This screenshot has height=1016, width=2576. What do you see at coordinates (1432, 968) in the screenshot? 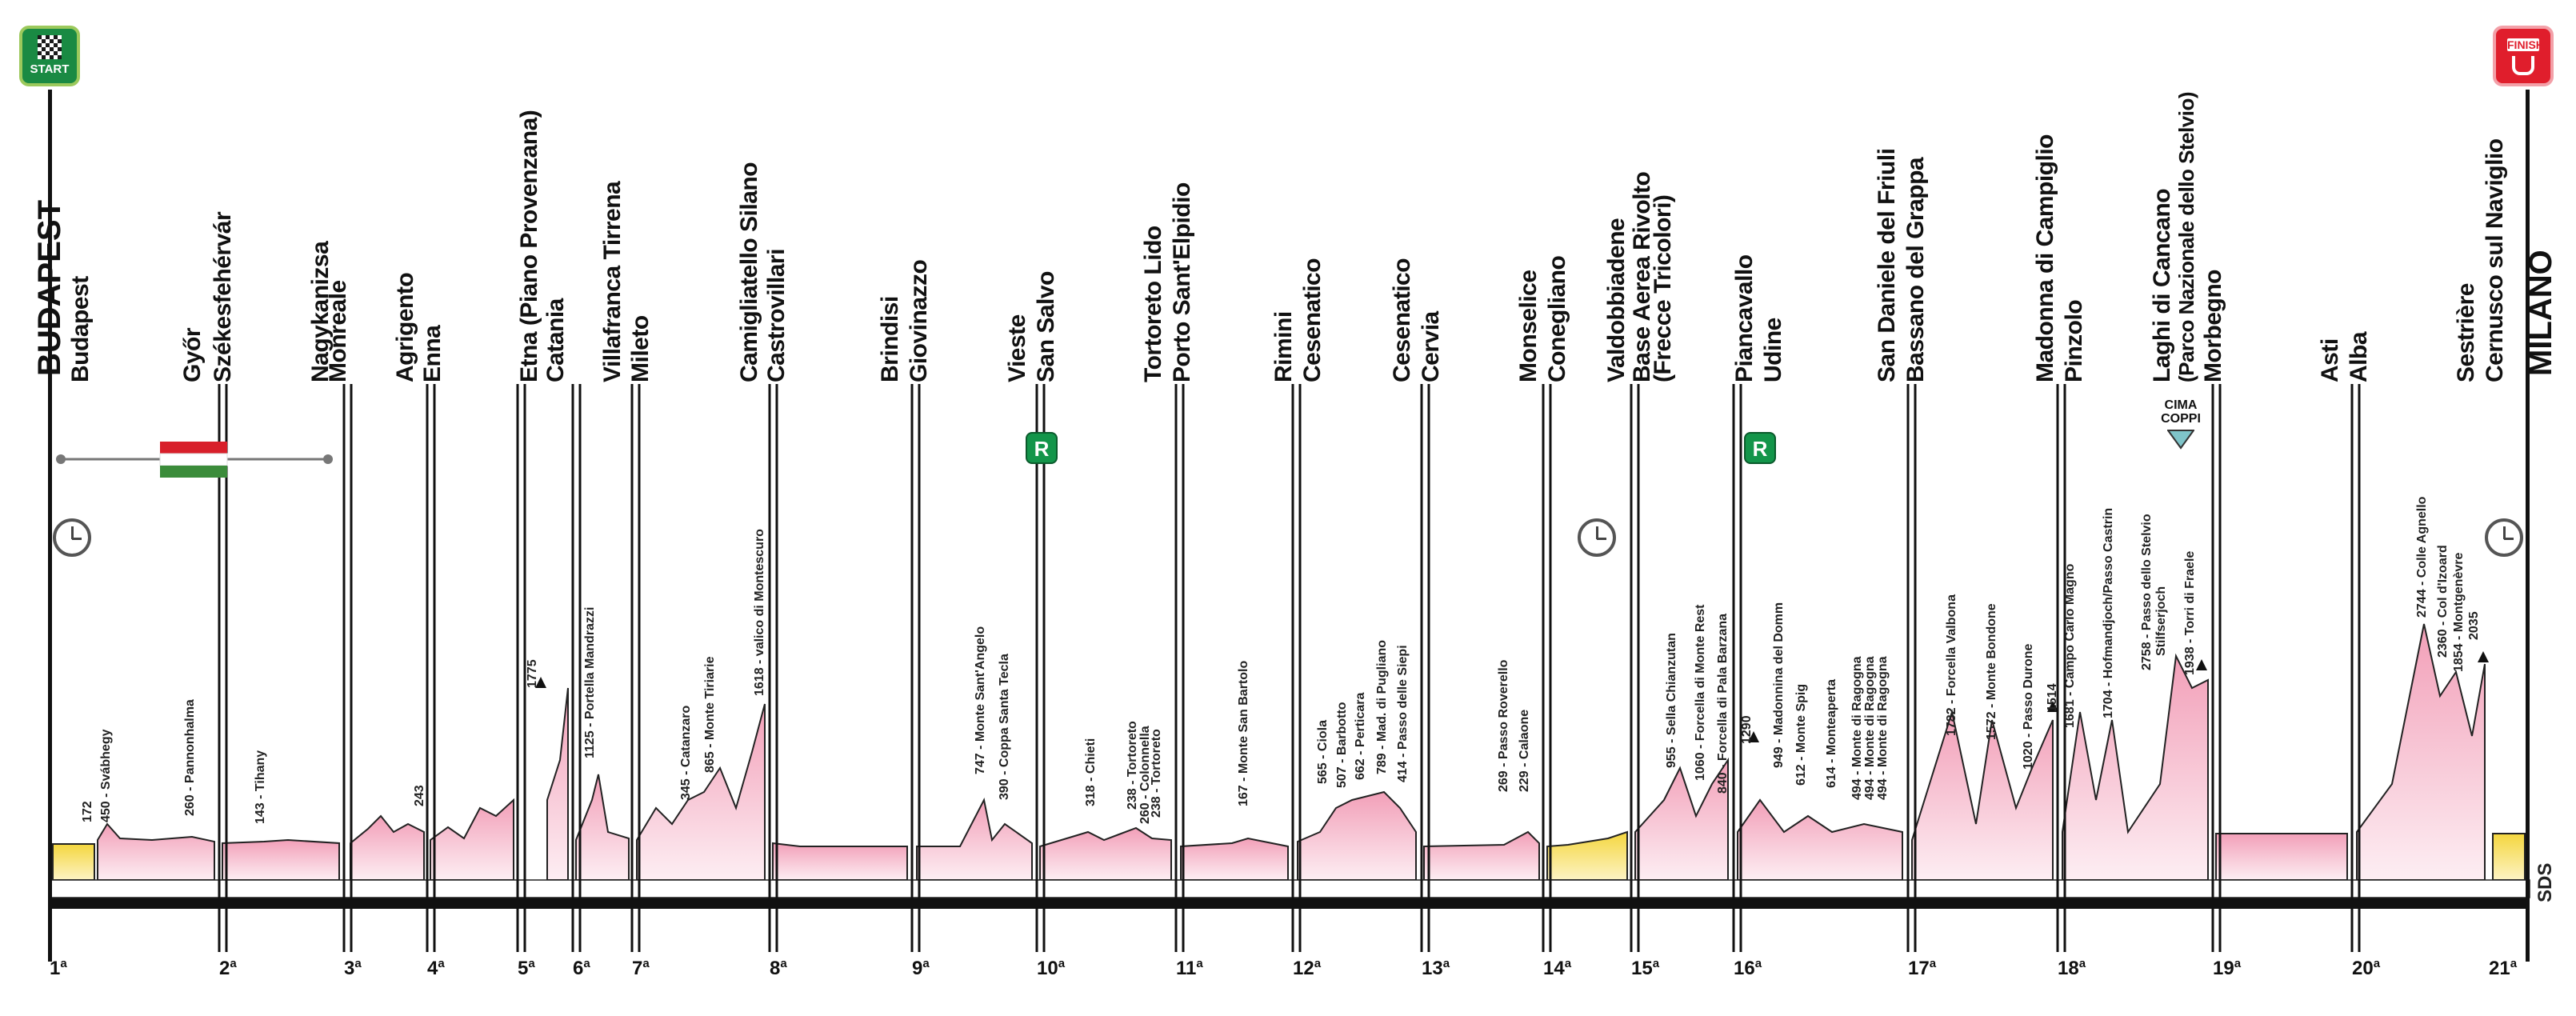
I see `stage-number-value: 13` at bounding box center [1432, 968].